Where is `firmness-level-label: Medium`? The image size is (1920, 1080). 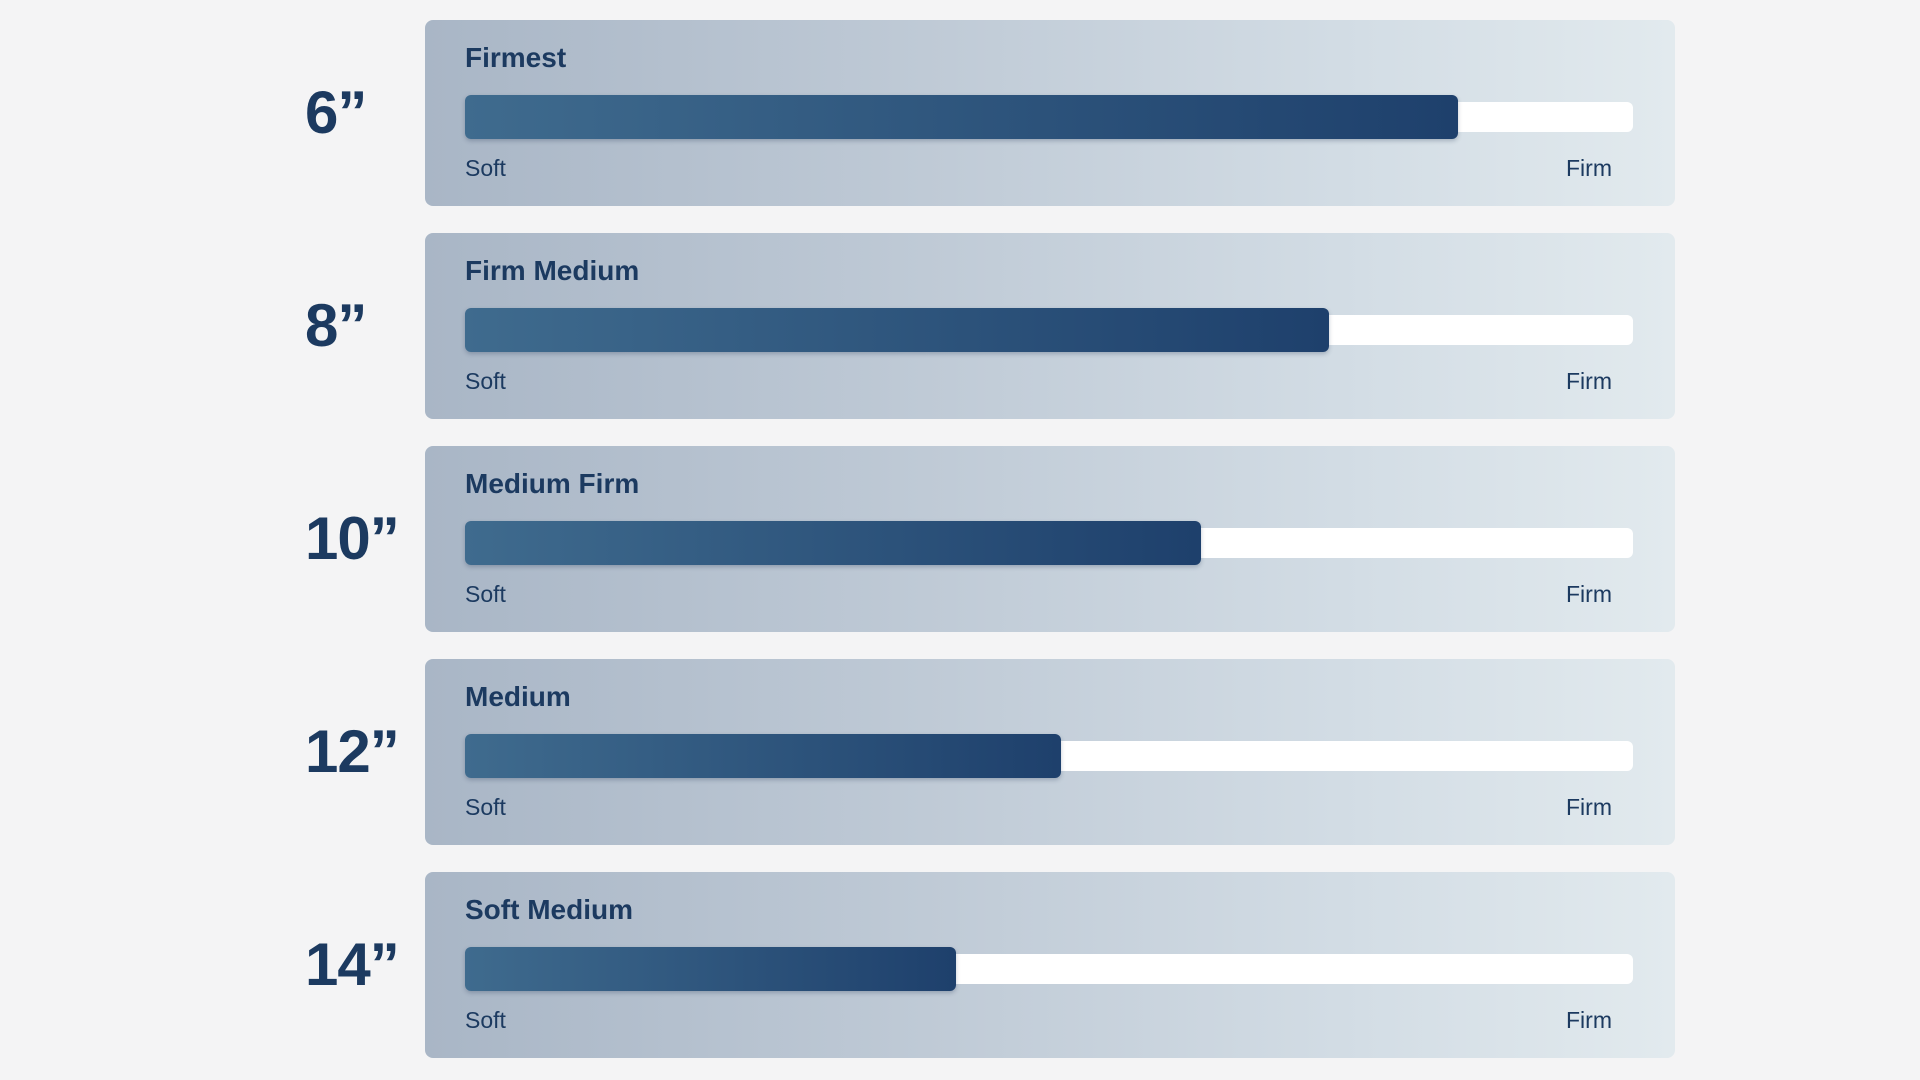
firmness-level-label: Medium is located at coordinates (518, 696).